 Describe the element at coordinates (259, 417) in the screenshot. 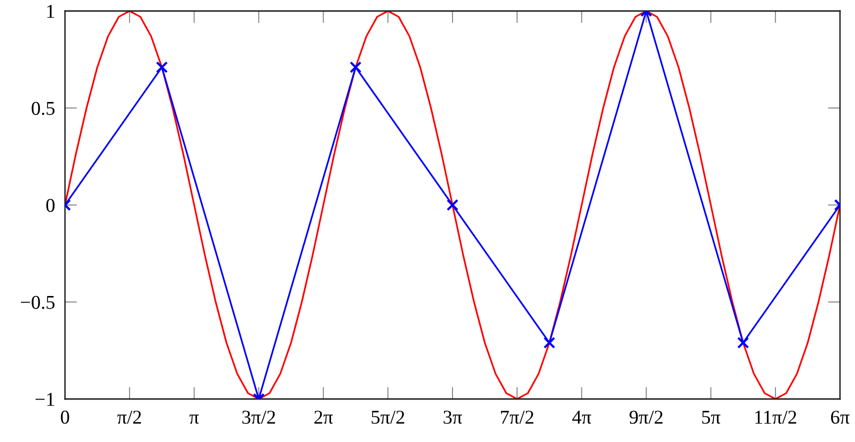

I see `x-tick-label: 3π/2` at that location.